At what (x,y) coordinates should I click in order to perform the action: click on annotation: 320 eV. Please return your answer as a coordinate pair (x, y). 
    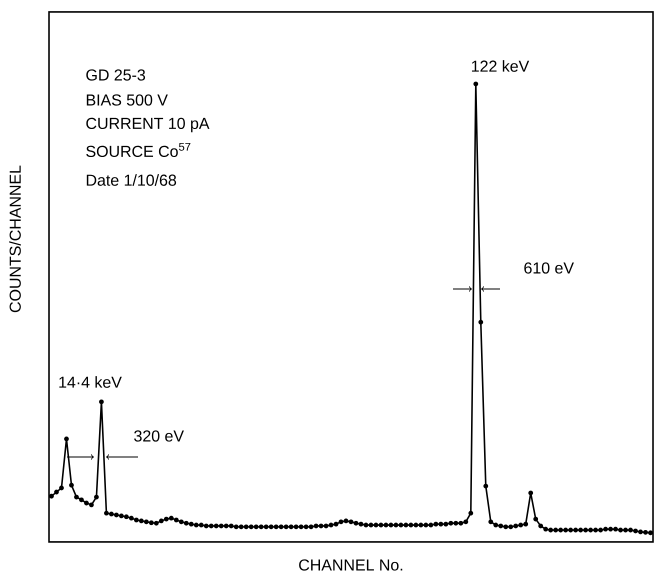
    Looking at the image, I should click on (159, 436).